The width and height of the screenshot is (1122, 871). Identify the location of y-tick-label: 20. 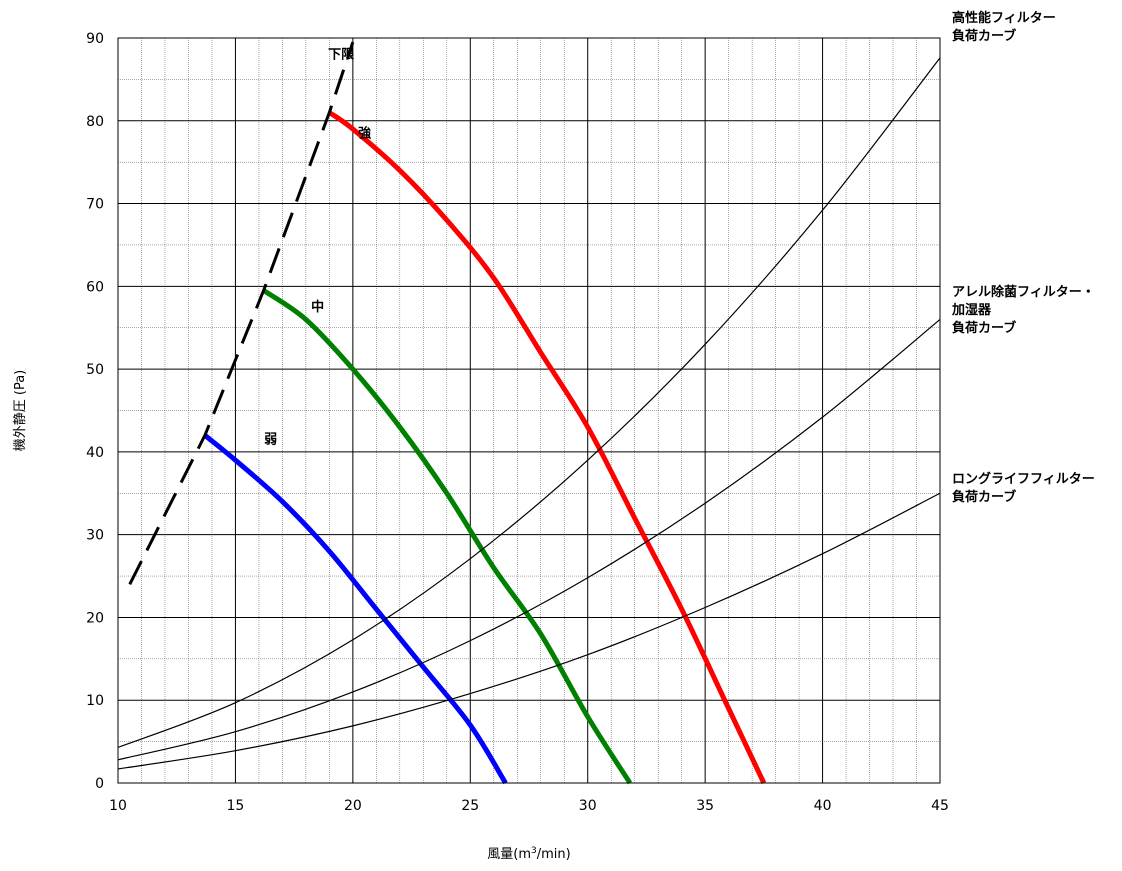
(95, 618).